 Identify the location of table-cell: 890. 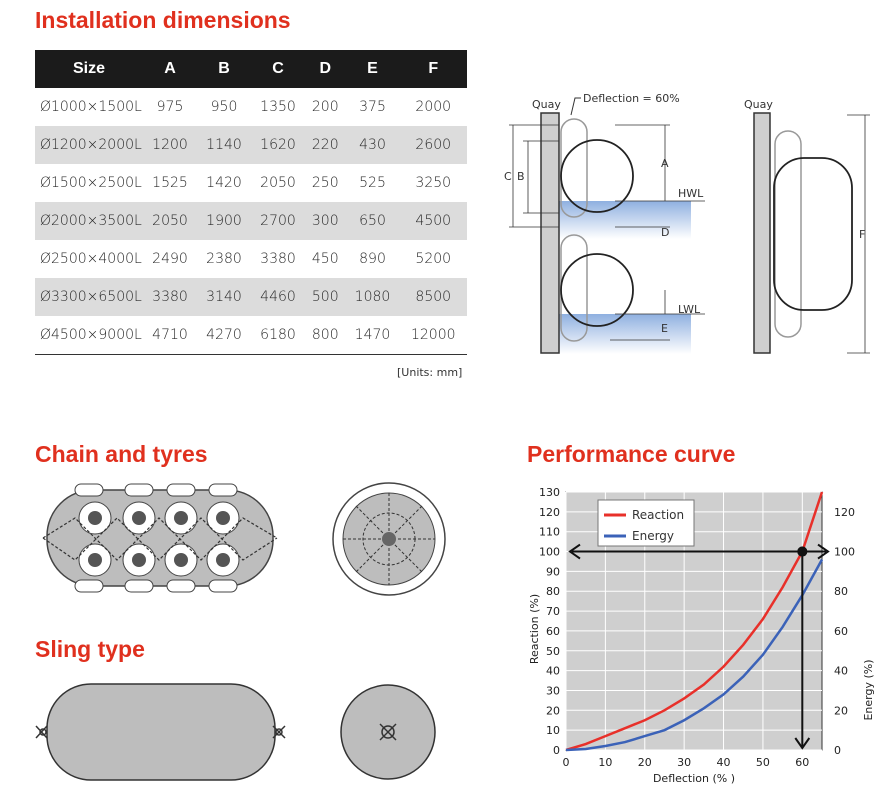
(372, 259).